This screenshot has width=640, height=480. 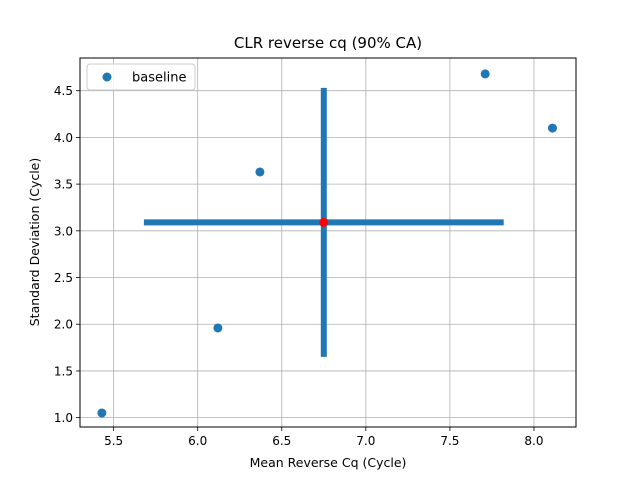 What do you see at coordinates (63, 91) in the screenshot?
I see `y-tick-label: 4.5` at bounding box center [63, 91].